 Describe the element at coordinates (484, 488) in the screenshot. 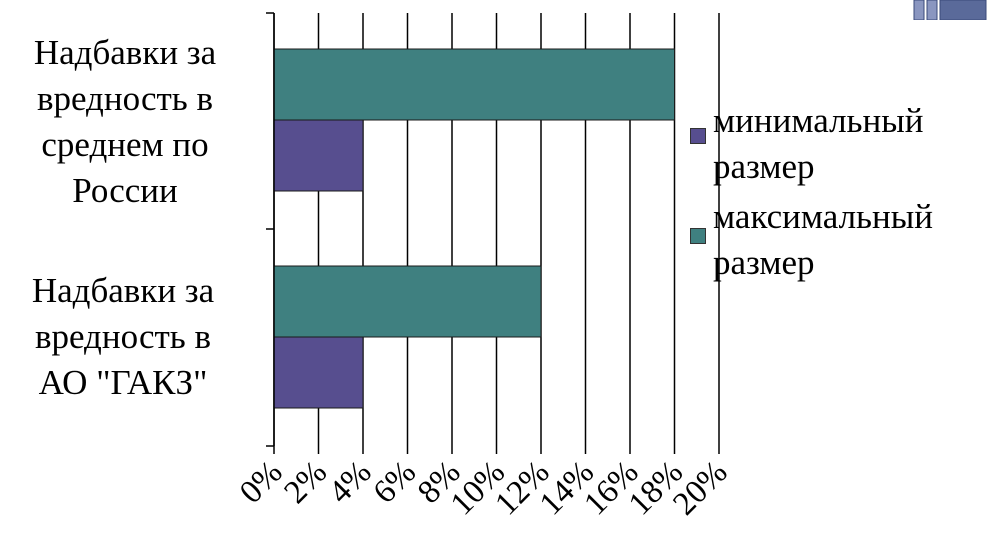

I see `value-axis-ticks: 0%2%4%6%8%10%12%14%16%18%20%` at that location.